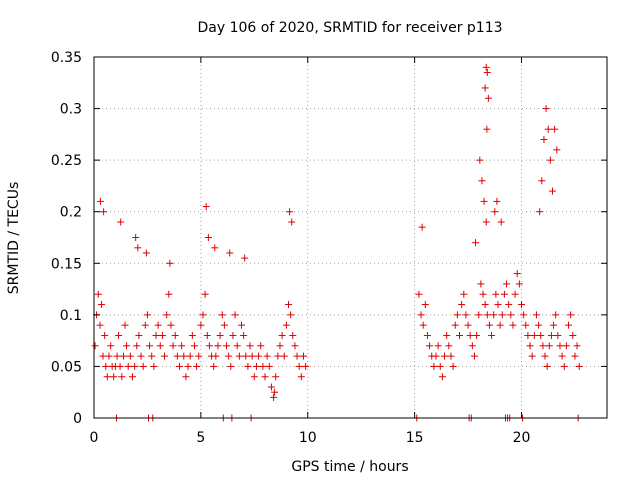 The width and height of the screenshot is (640, 480). What do you see at coordinates (349, 467) in the screenshot?
I see `x-axis-label: GPS time / hours` at bounding box center [349, 467].